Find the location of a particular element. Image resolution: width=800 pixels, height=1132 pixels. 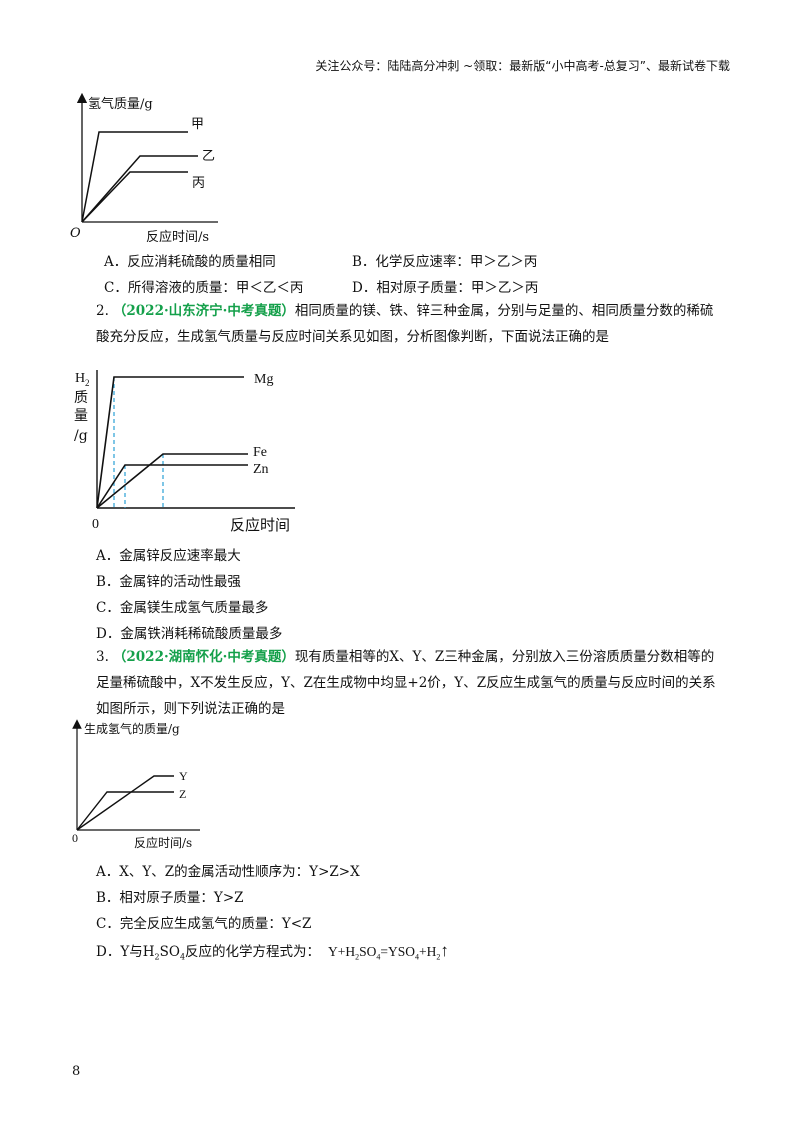

q2-origin: 0 is located at coordinates (95, 524).